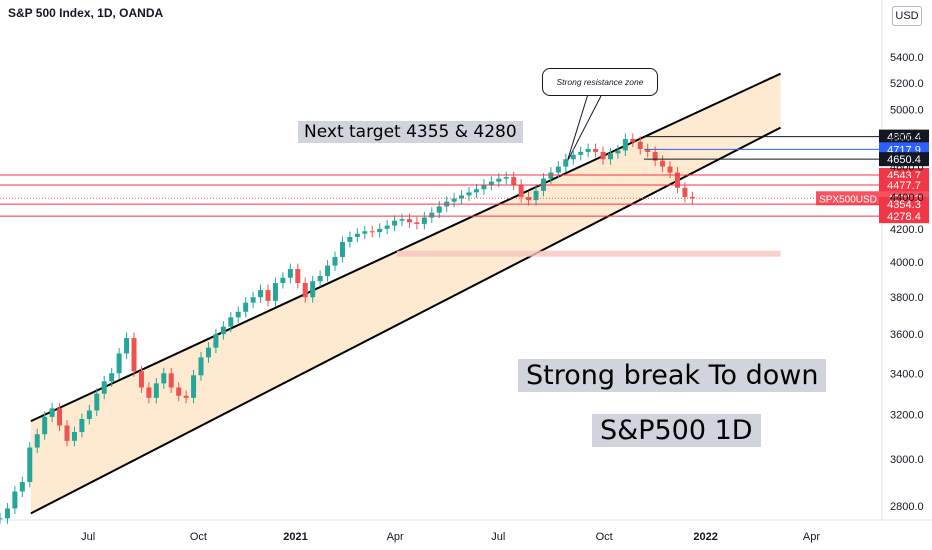 This screenshot has height=550, width=932. Describe the element at coordinates (600, 82) in the screenshot. I see `resistance-callout: Strong resistance zone` at that location.